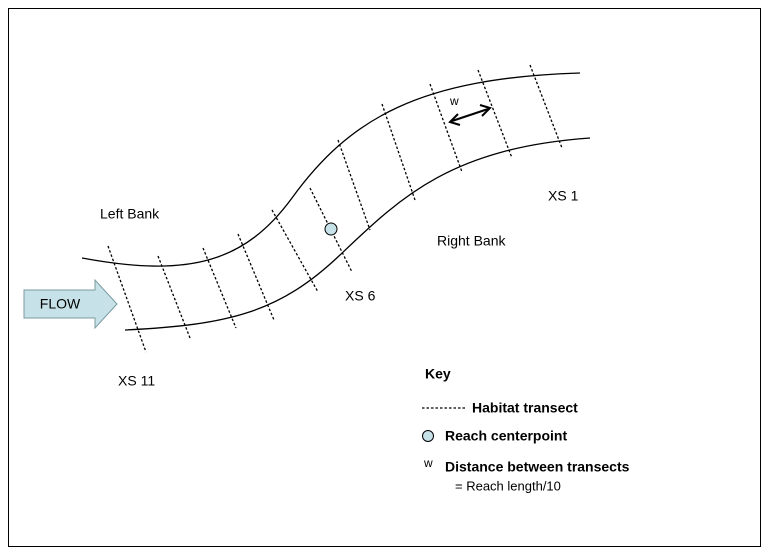 The height and width of the screenshot is (560, 769). Describe the element at coordinates (136, 381) in the screenshot. I see `xs11-label: XS 11` at that location.